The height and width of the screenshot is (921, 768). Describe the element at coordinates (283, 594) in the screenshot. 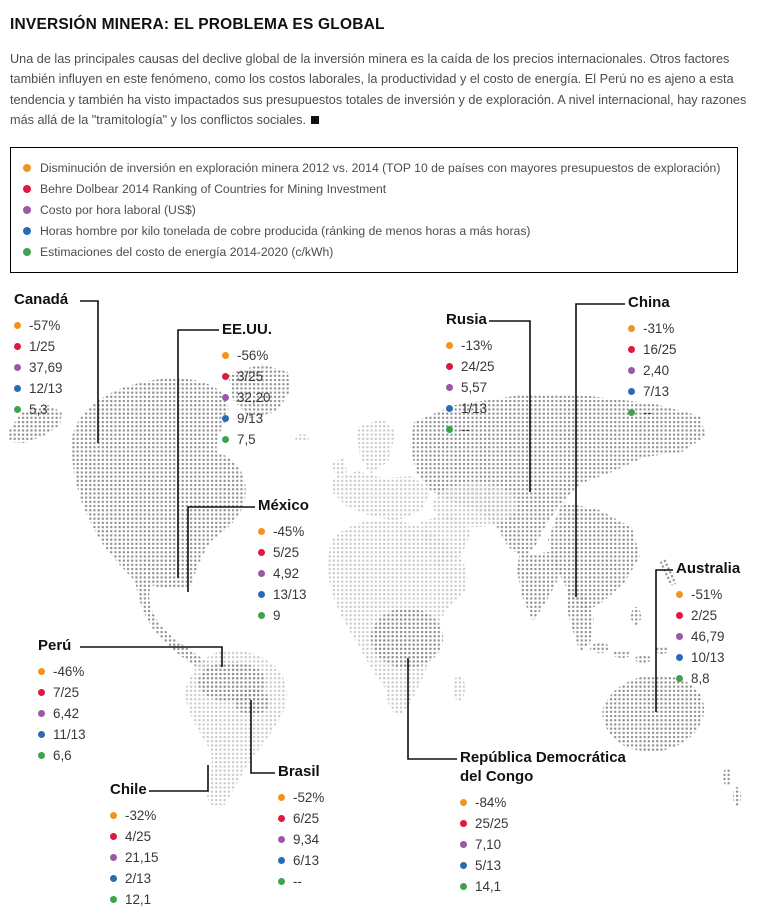

I see `metric-row: 13/13` at that location.